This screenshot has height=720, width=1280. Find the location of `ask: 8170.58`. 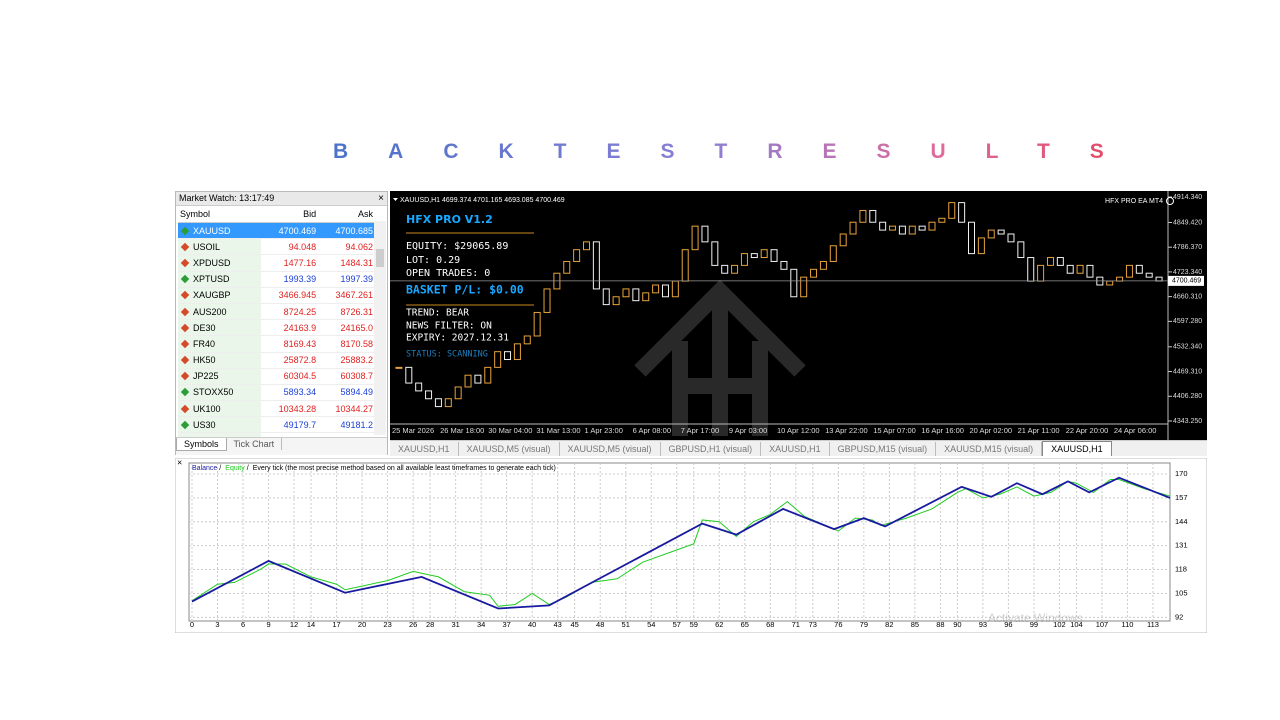

ask: 8170.58 is located at coordinates (346, 344).